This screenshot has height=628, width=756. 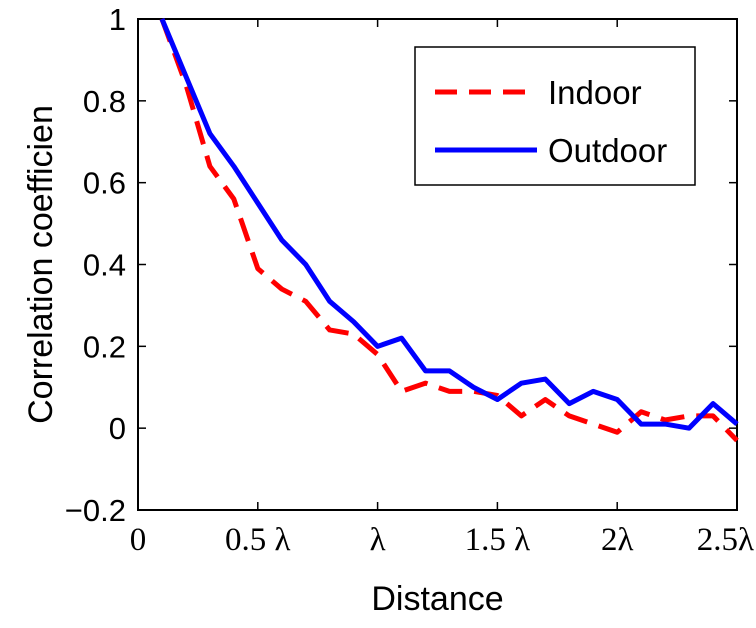 What do you see at coordinates (725, 540) in the screenshot?
I see `x-tick-label: 2.5λ` at bounding box center [725, 540].